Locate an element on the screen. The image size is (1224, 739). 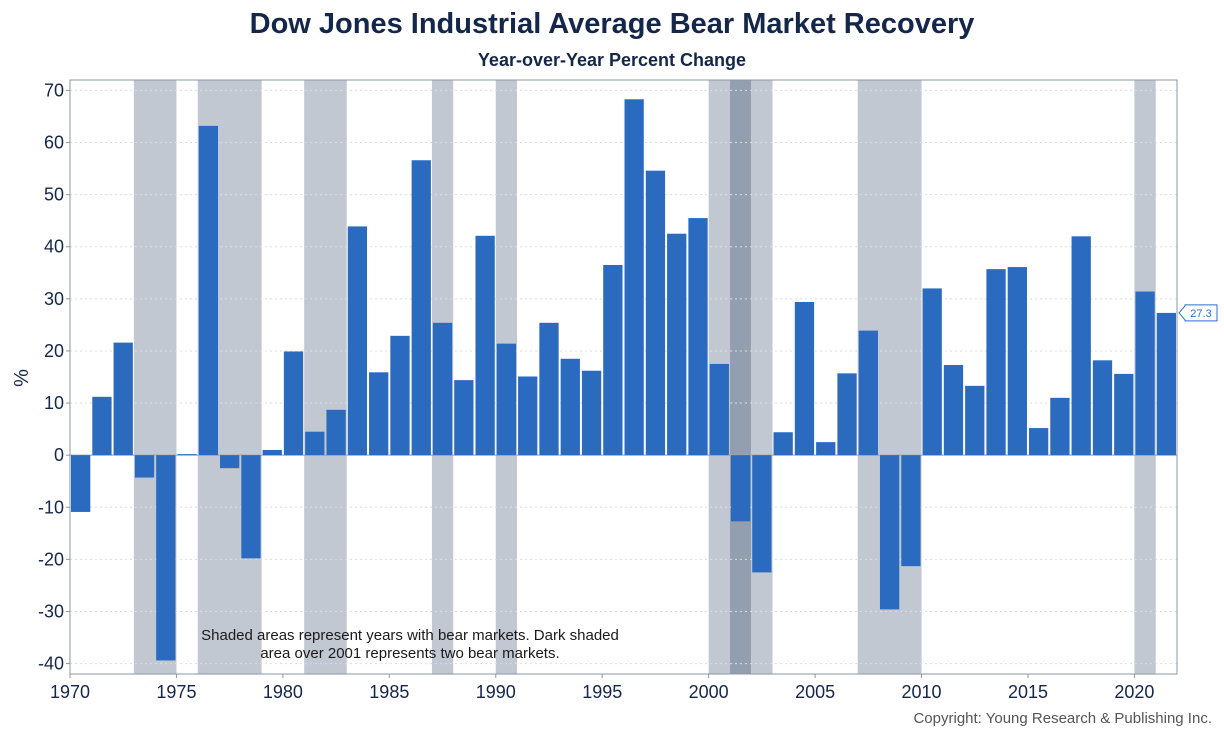
x-tick-label: 1970 is located at coordinates (70, 692).